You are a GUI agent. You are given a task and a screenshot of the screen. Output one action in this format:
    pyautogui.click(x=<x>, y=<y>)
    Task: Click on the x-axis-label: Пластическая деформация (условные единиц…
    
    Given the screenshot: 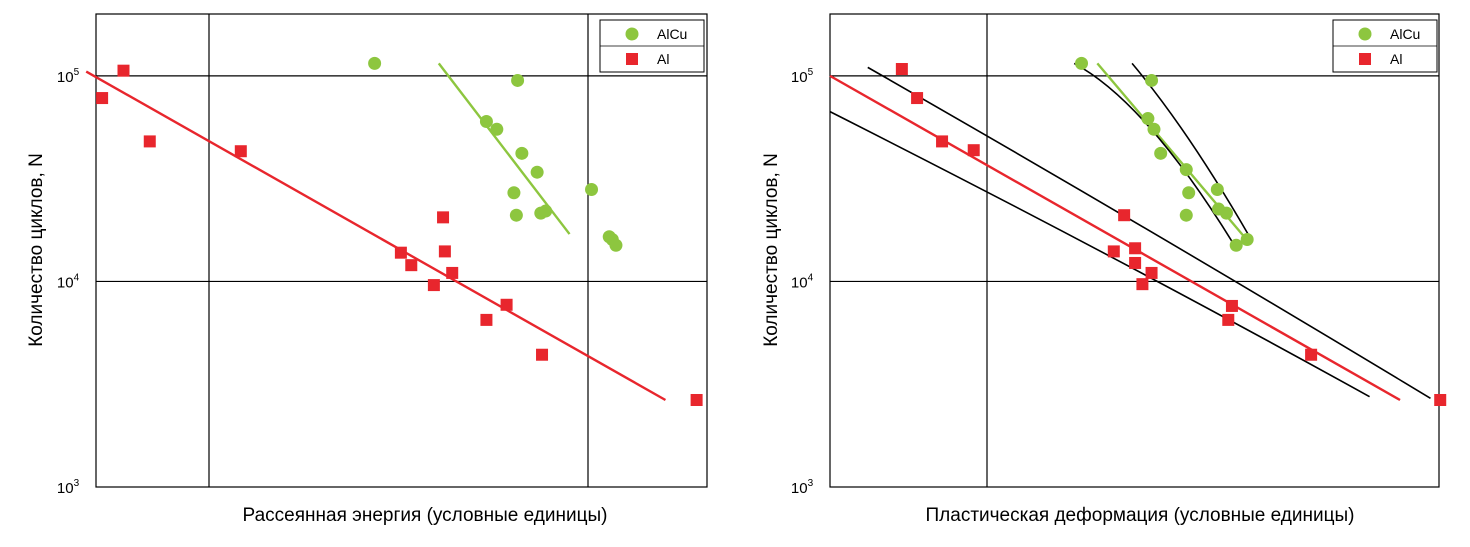 What is the action you would take?
    pyautogui.click(x=1140, y=515)
    